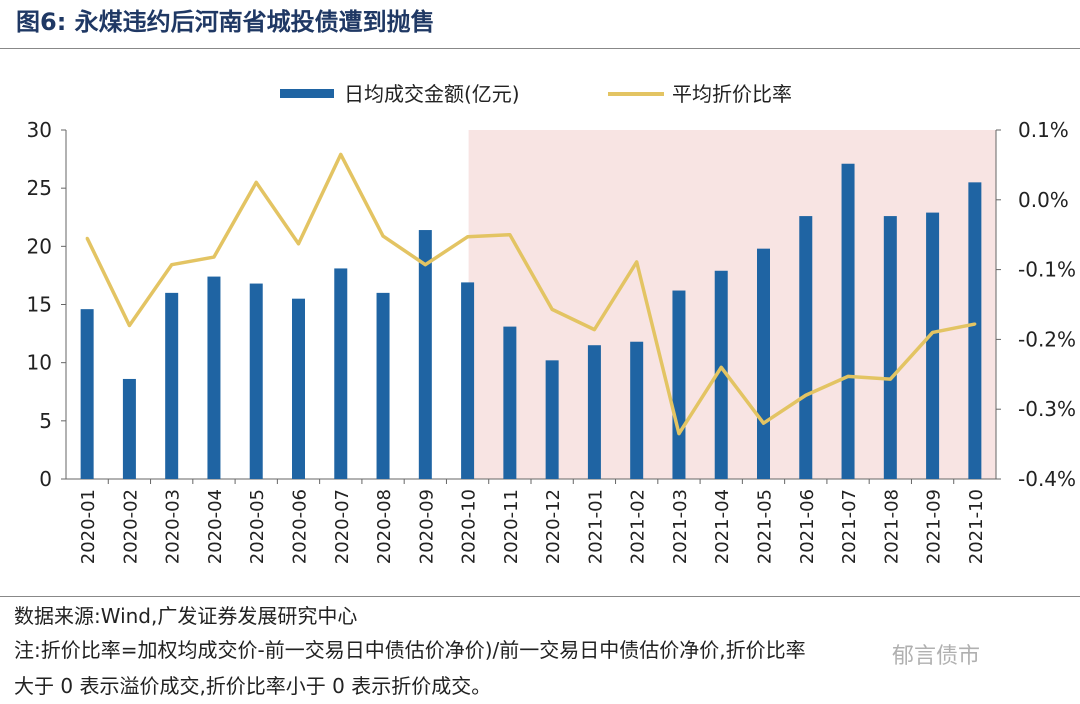 This screenshot has height=704, width=1080. I want to click on x-tick-label: 2020-07, so click(342, 526).